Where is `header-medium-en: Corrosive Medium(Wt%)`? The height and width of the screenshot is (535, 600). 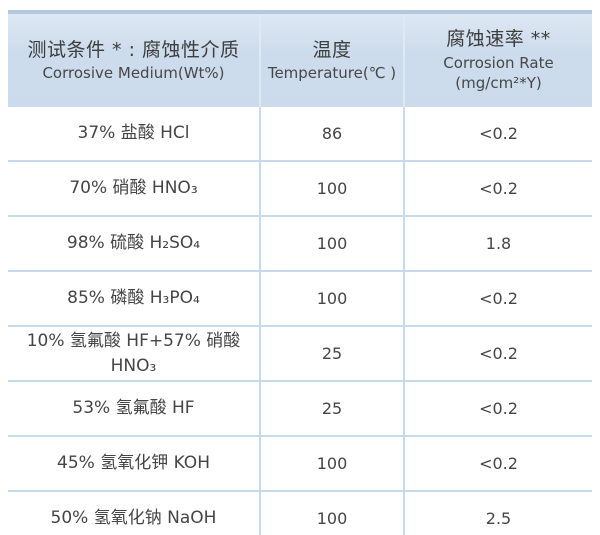 header-medium-en: Corrosive Medium(Wt%) is located at coordinates (133, 73).